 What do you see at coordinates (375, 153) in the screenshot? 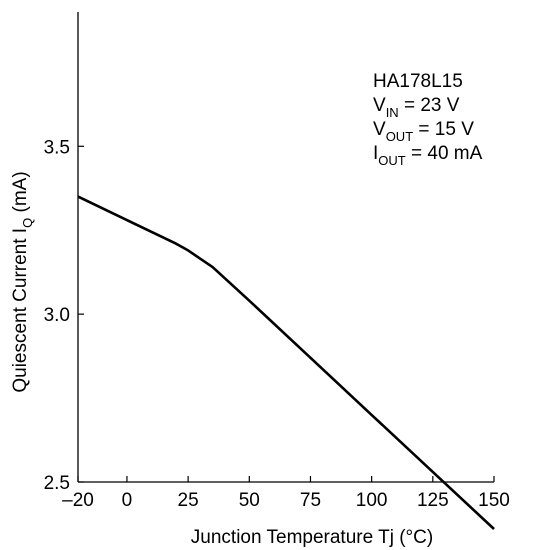
I see `annotation-symbol: I` at bounding box center [375, 153].